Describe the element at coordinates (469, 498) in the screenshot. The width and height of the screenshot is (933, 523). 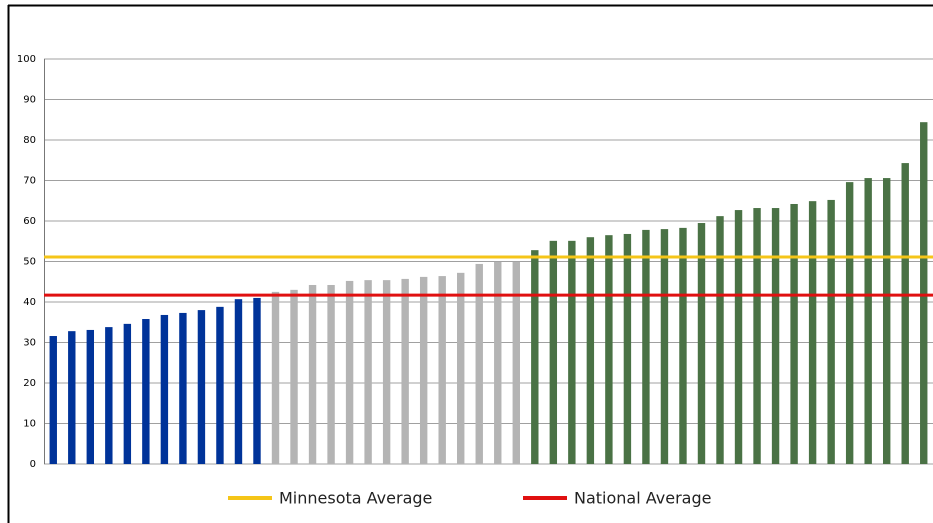
I see `legend: Minnesota Average National Average` at that location.